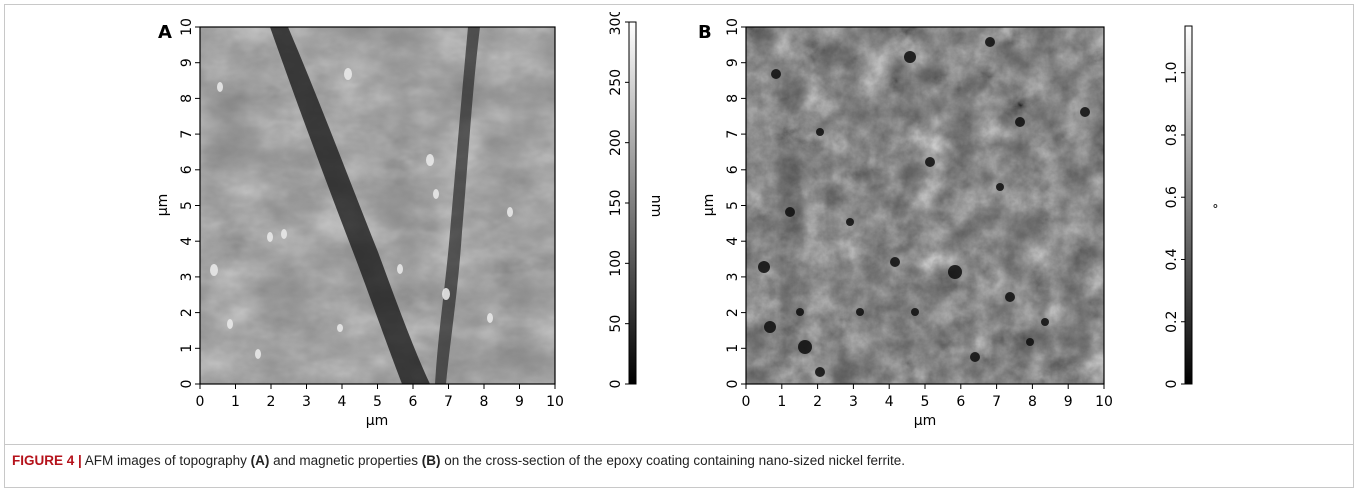  Describe the element at coordinates (1191, 207) in the screenshot. I see `colorbar-b: 0 0.2 0.4 0.6 0.8 1.0 °` at that location.